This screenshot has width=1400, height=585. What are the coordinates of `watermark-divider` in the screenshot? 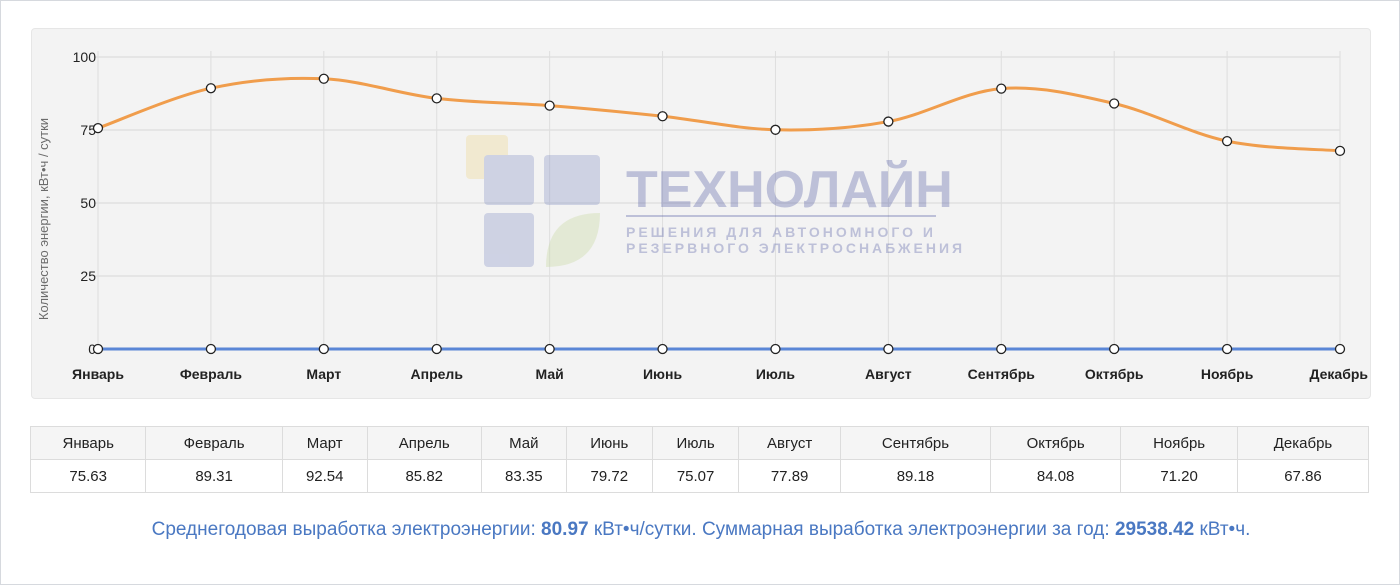 It's located at (781, 216).